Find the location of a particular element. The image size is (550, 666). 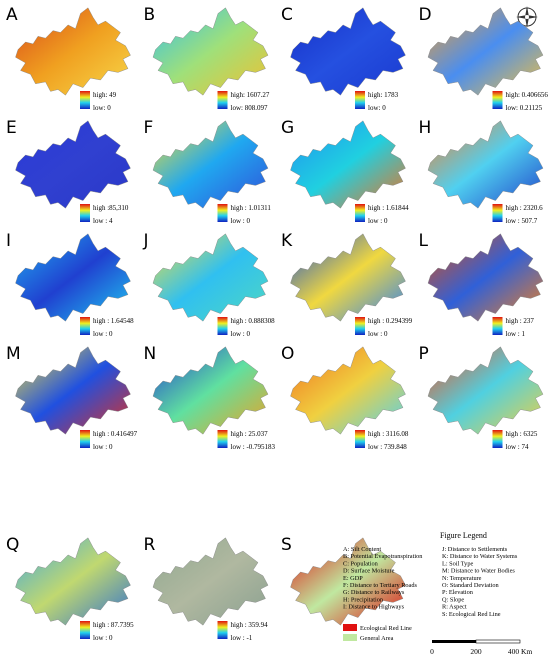

high-label: high : 0.888308 is located at coordinates (253, 321).